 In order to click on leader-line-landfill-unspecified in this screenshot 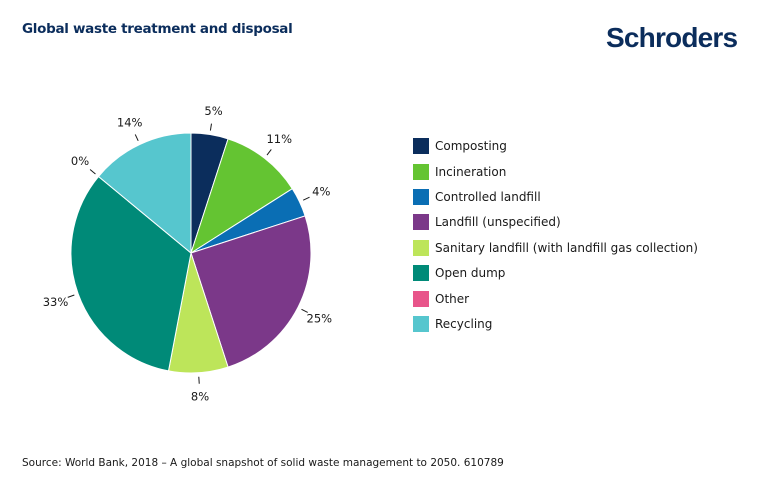, I will do `click(304, 310)`.